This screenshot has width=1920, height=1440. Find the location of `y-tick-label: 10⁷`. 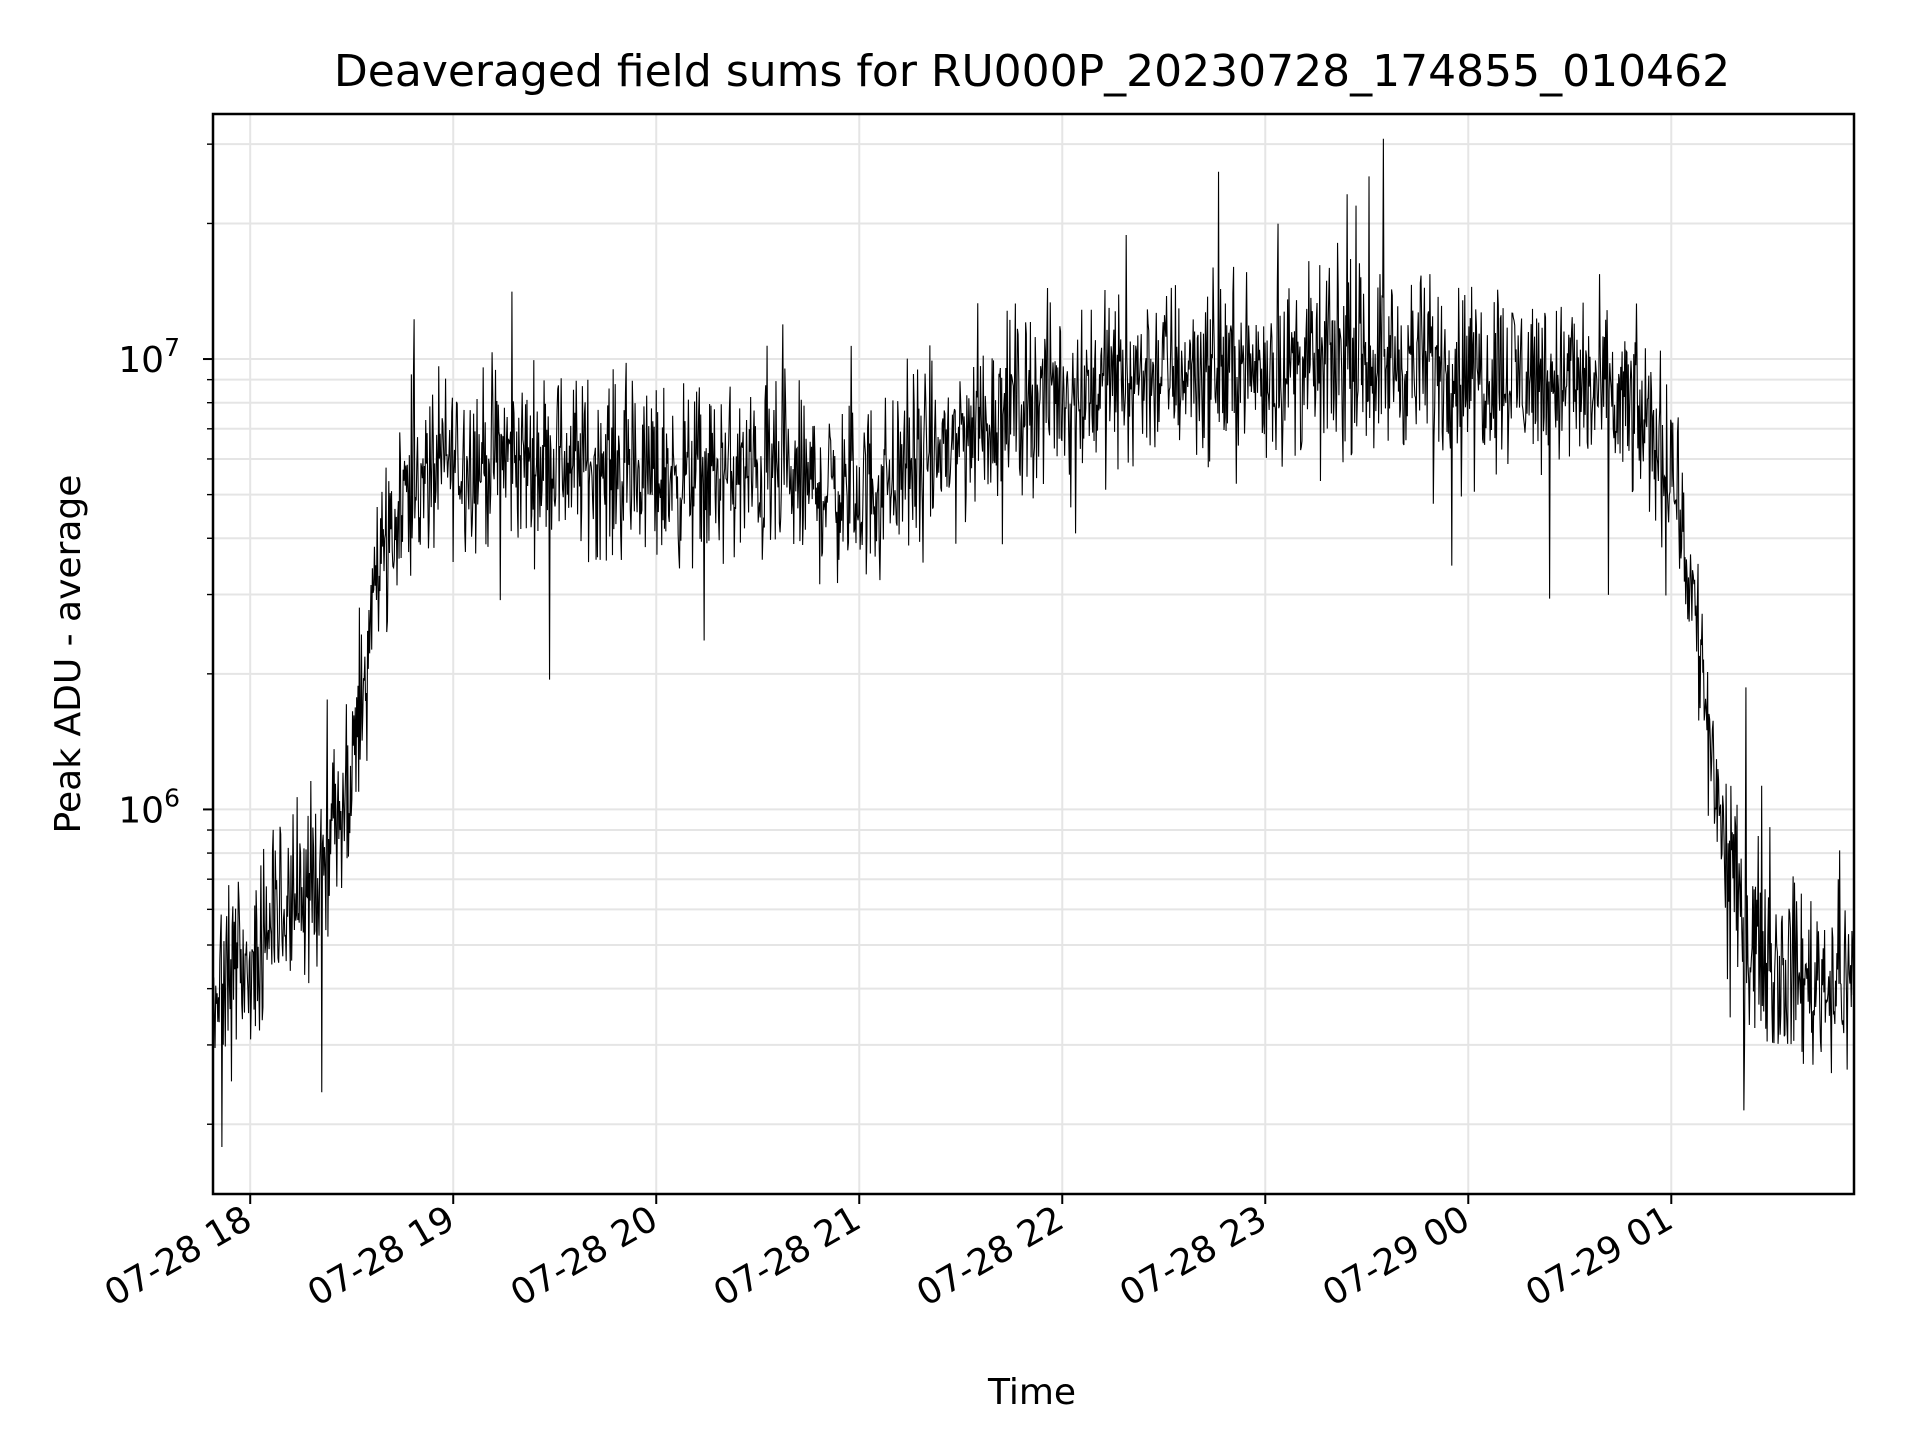

y-tick-label: 10⁷ is located at coordinates (149, 357).